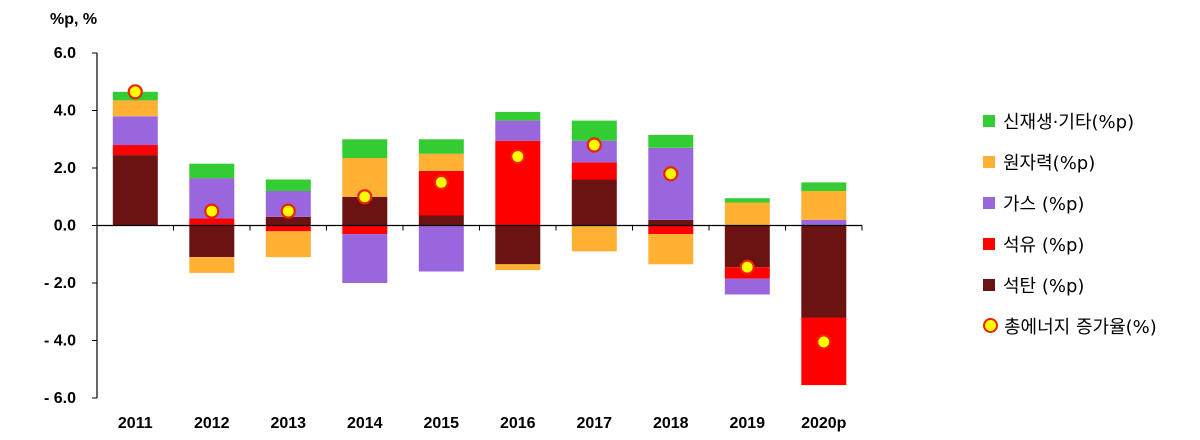 This screenshot has width=1200, height=440. Describe the element at coordinates (73, 19) in the screenshot. I see `y-axis-unit-label: %p, %` at that location.